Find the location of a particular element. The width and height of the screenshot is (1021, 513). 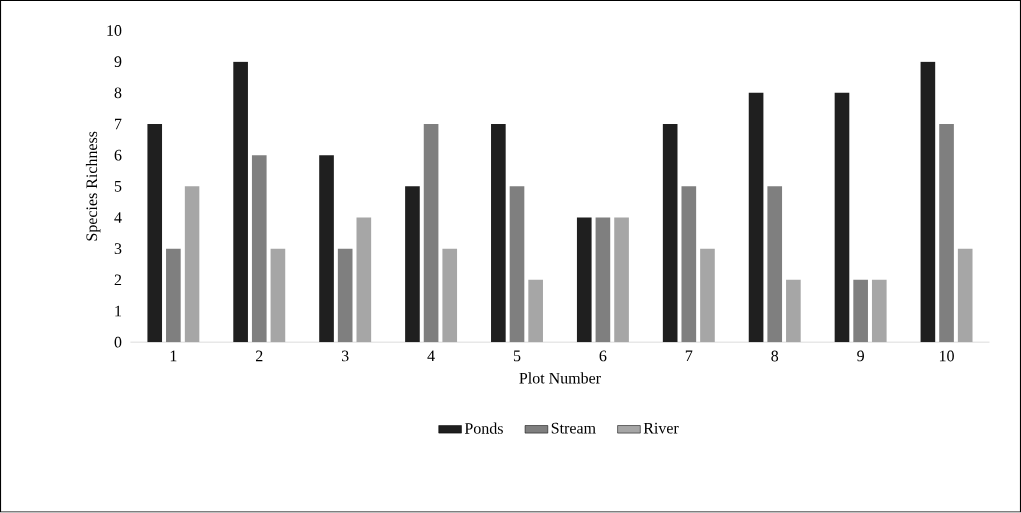

y-tick-label: 8 is located at coordinates (118, 93).